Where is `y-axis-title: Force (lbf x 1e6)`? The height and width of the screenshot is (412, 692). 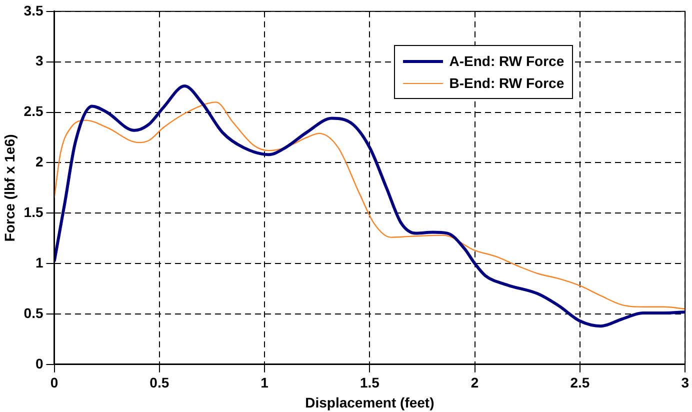 y-axis-title: Force (lbf x 1e6) is located at coordinates (9, 188).